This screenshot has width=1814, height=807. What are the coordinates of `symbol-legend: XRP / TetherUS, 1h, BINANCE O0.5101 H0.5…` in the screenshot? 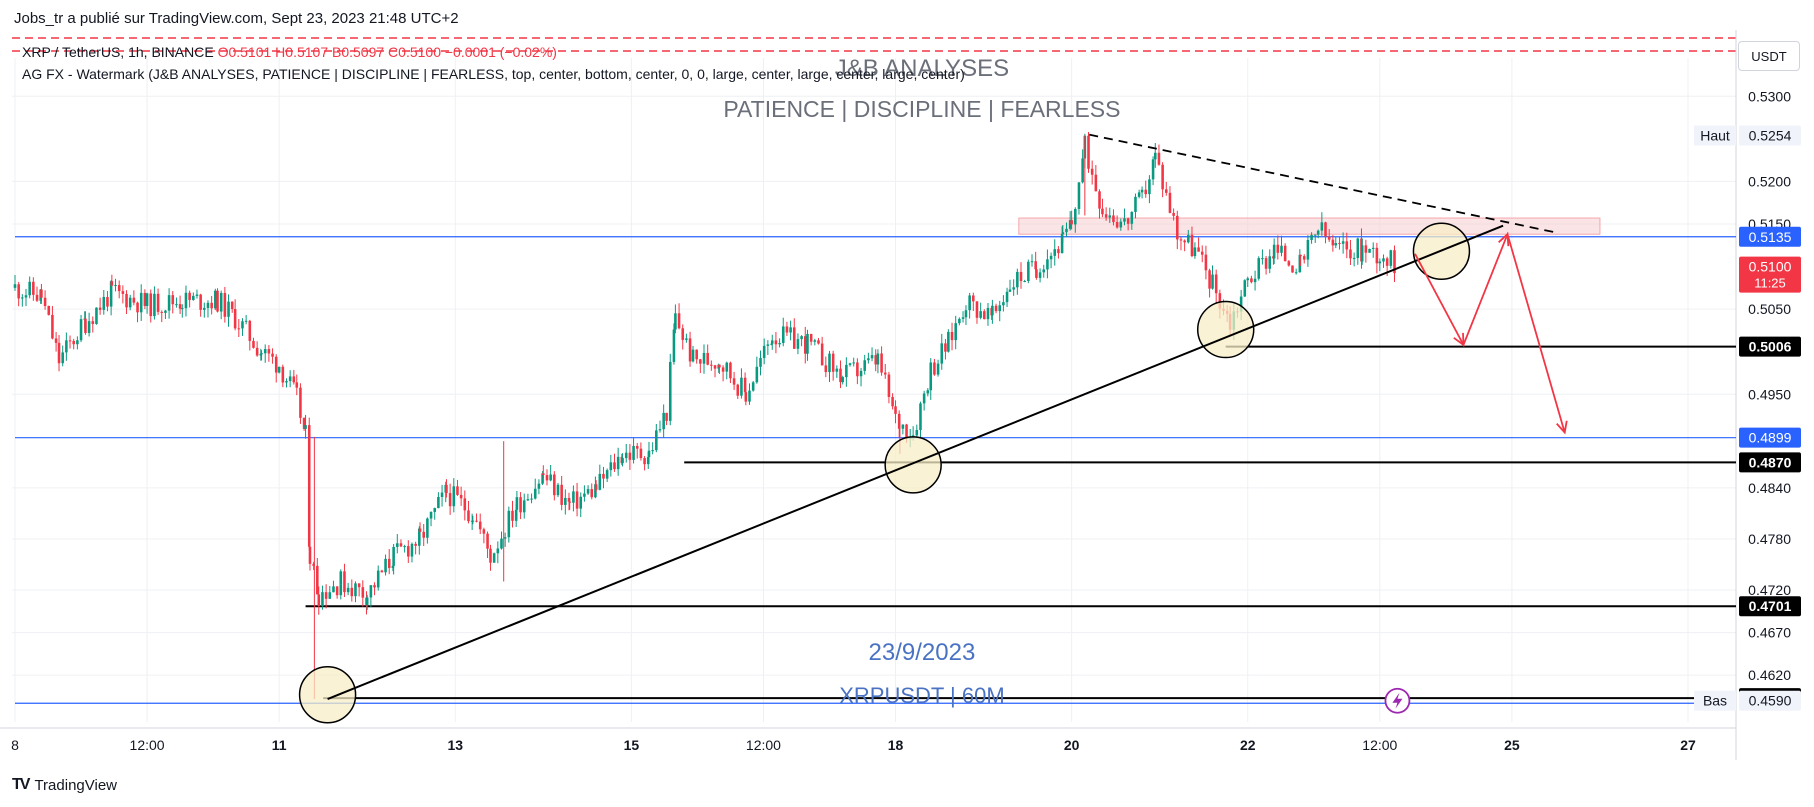 It's located at (289, 52).